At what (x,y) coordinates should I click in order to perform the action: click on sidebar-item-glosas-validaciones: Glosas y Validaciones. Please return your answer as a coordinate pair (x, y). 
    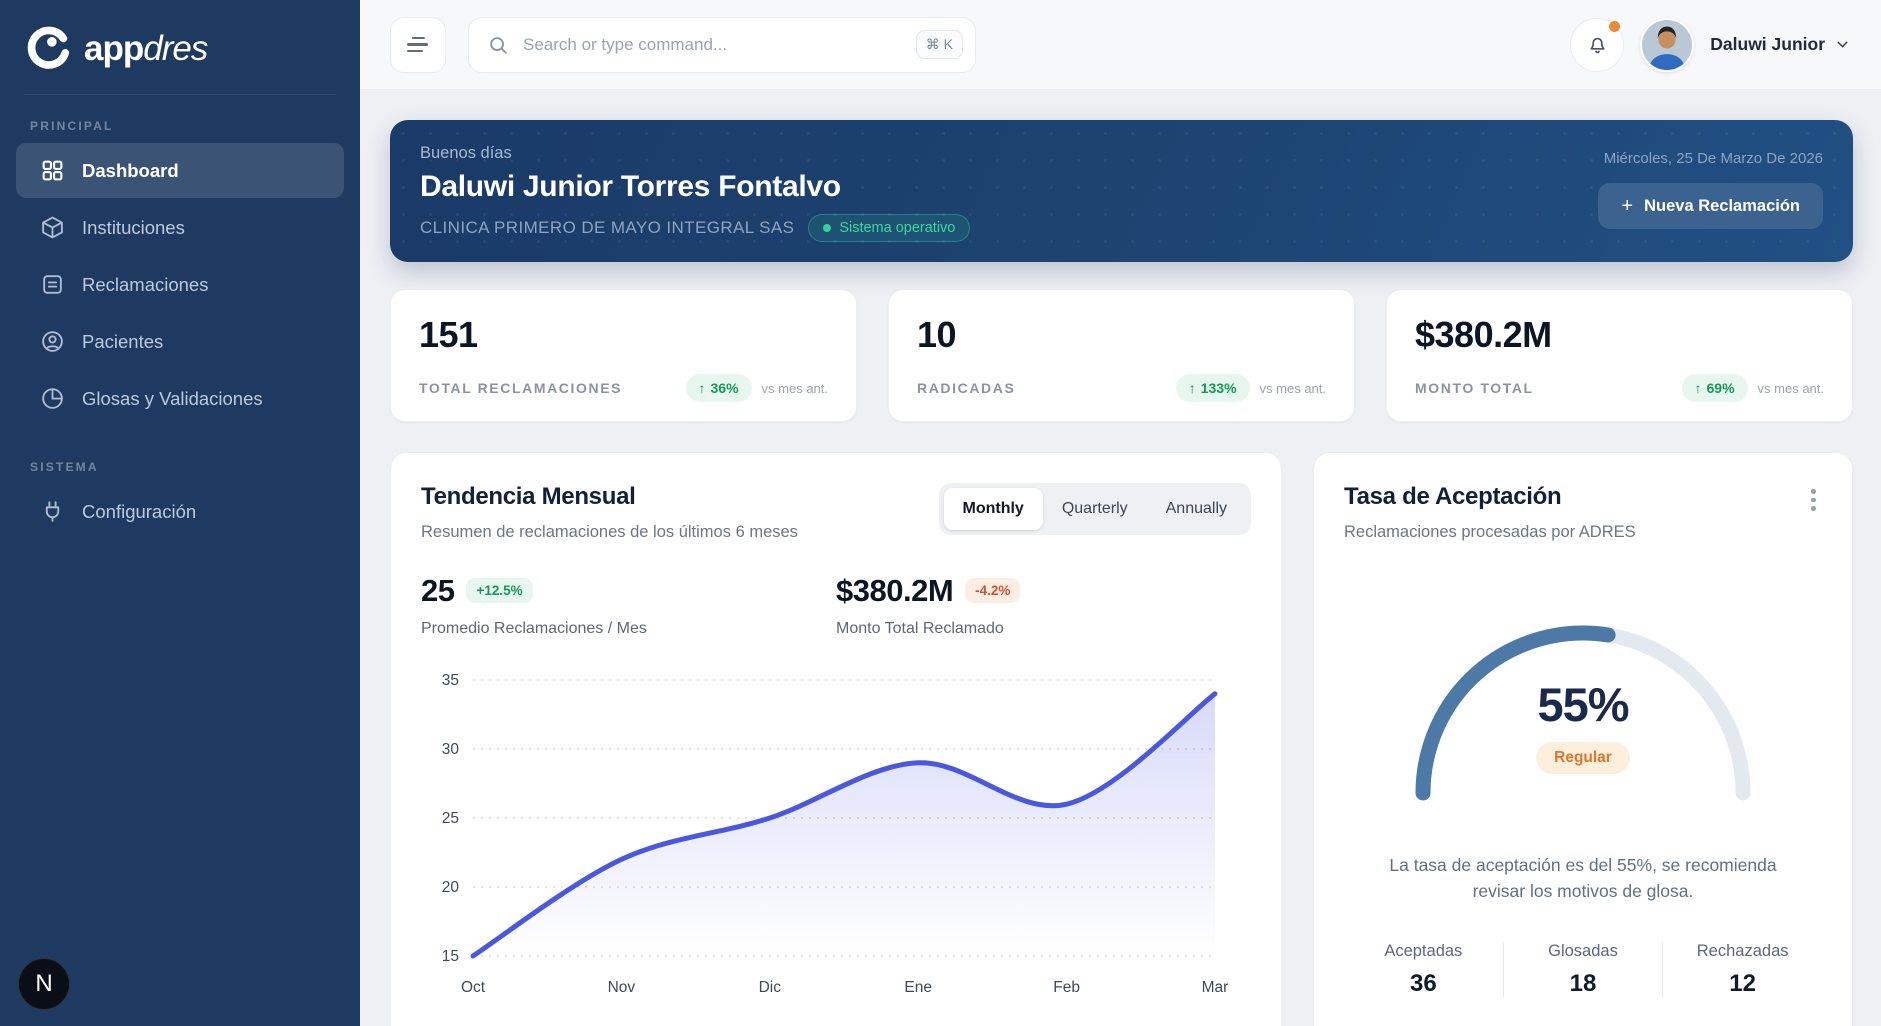
    Looking at the image, I should click on (180, 398).